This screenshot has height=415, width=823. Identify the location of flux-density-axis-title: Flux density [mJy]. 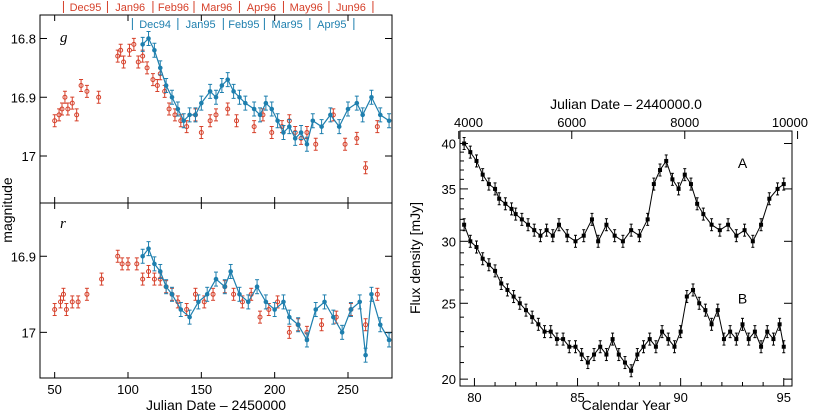
(415, 258).